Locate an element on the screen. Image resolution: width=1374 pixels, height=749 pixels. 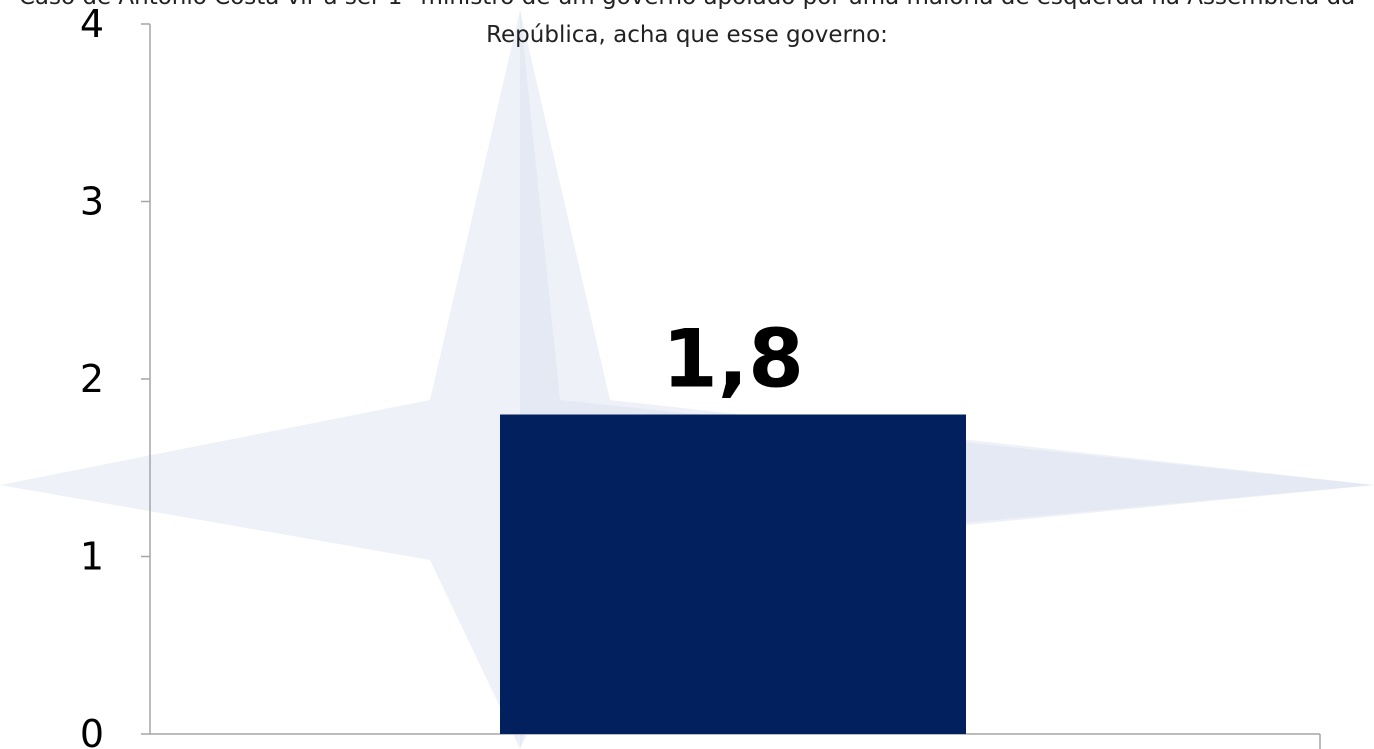
y-tick-label: 0 is located at coordinates (92, 730).